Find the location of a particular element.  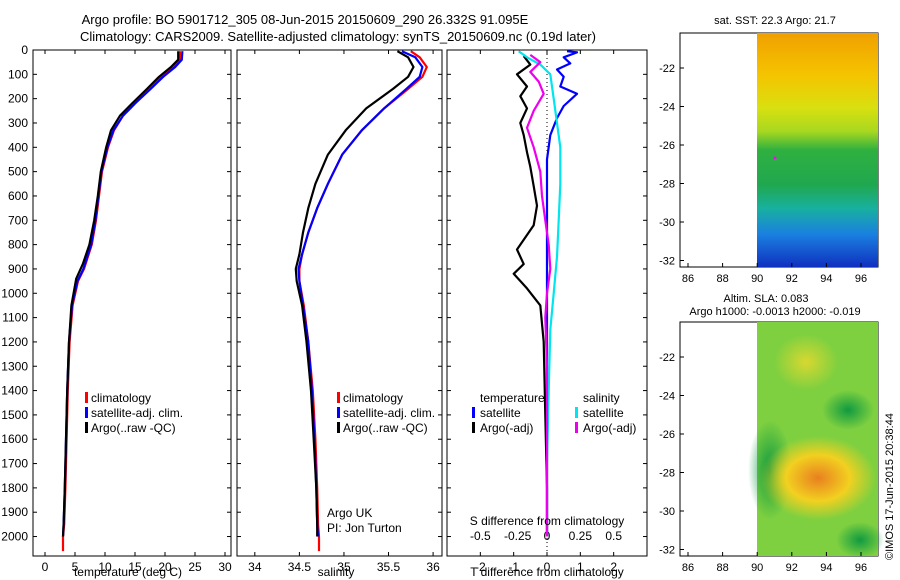

map-x-tick-label: 92 is located at coordinates (792, 568).